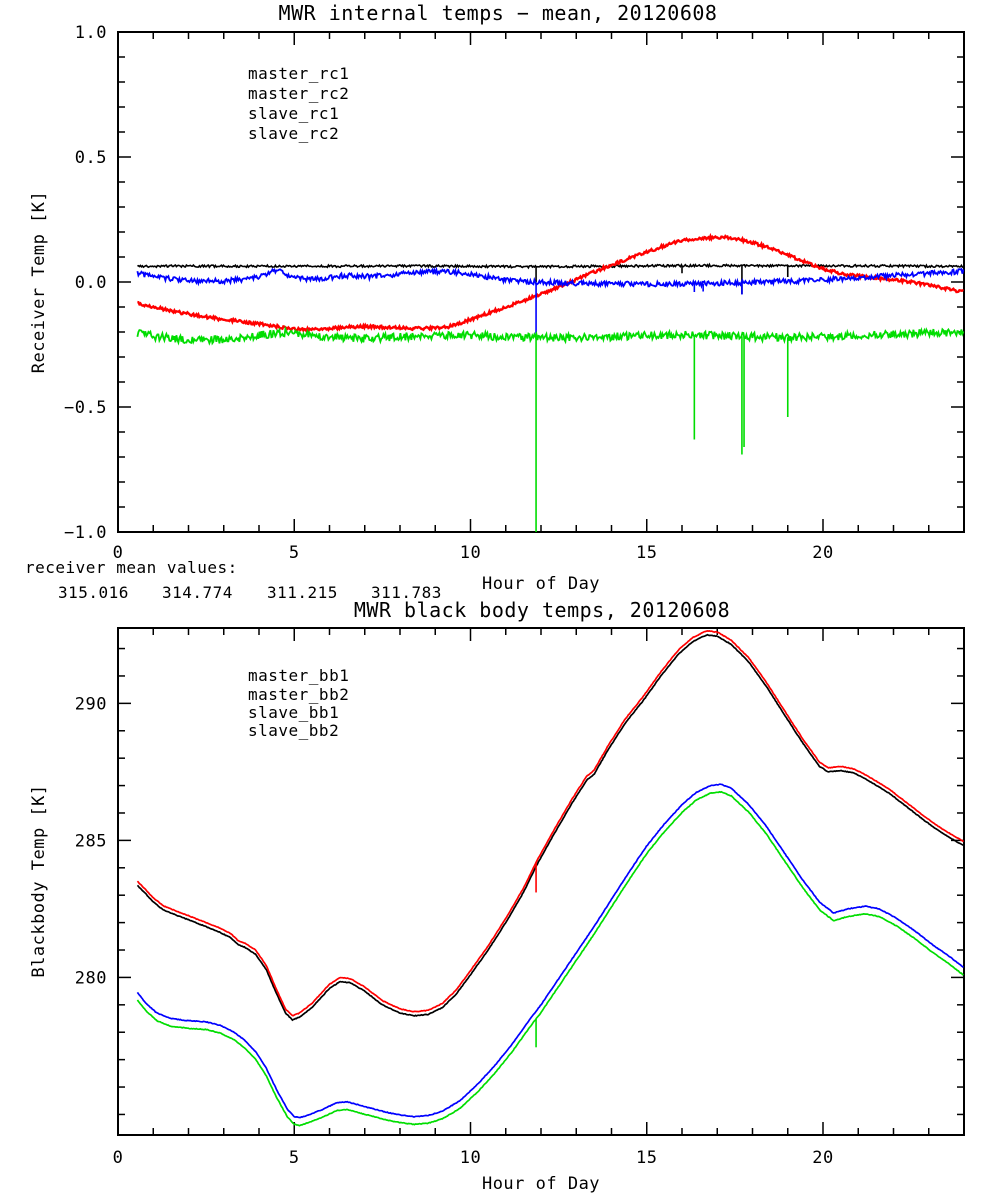  I want to click on y-tick-label: 1.0, so click(91, 33).